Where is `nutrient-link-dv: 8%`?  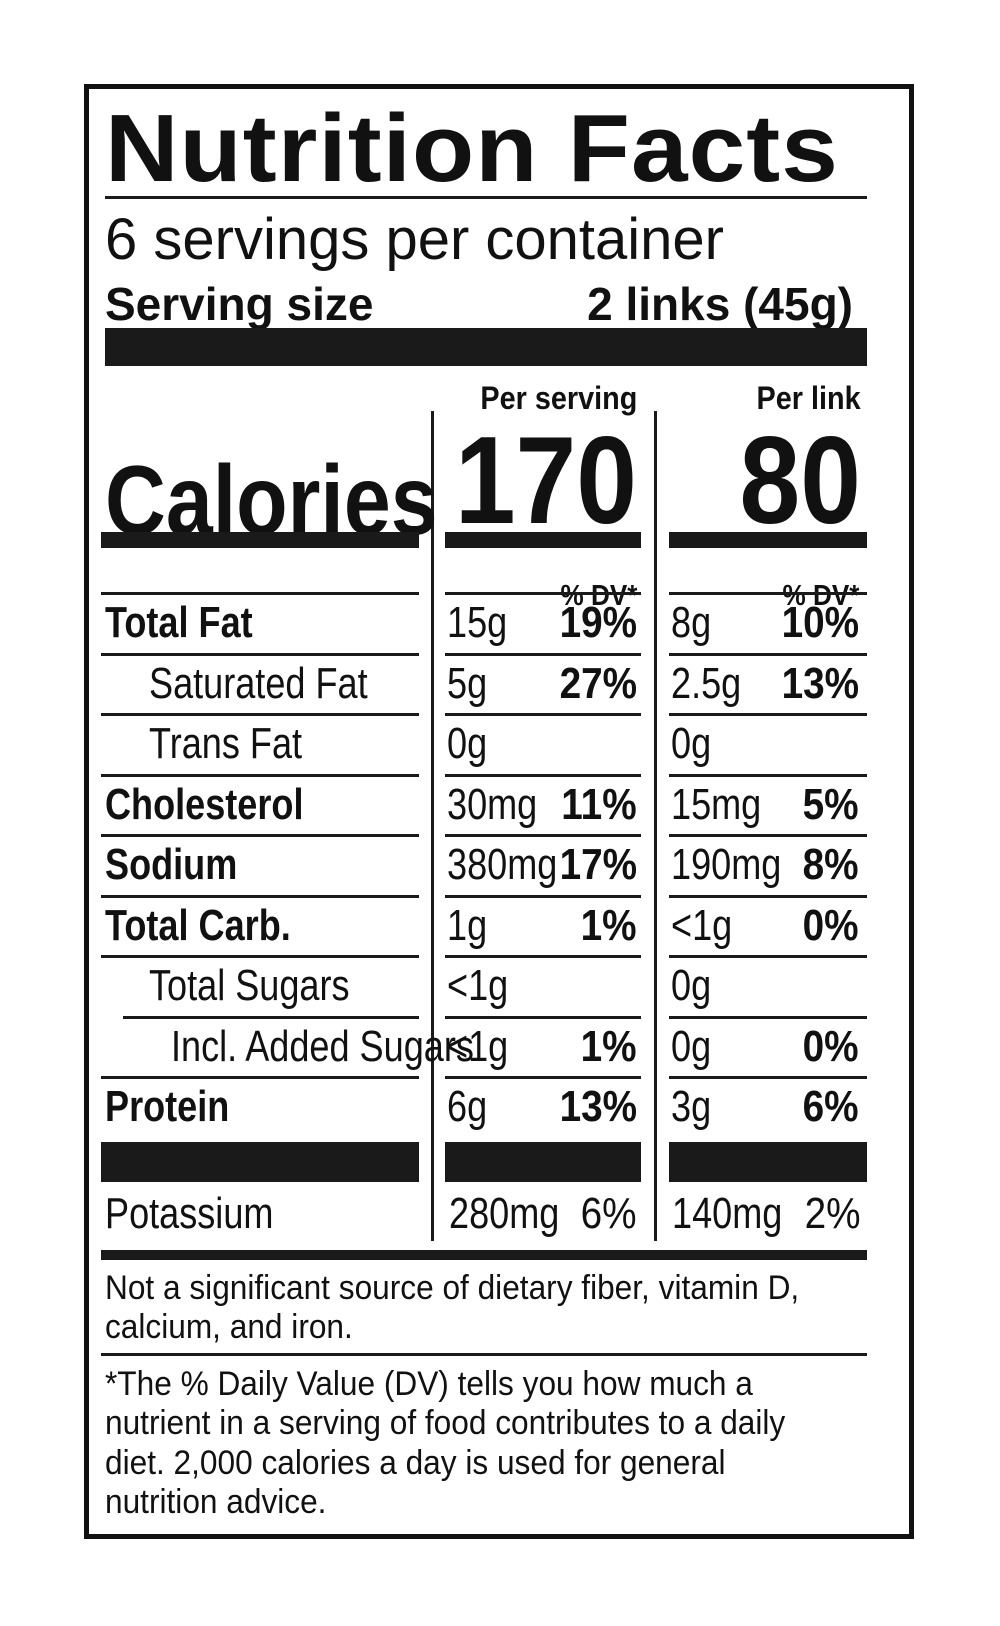
nutrient-link-dv: 8% is located at coordinates (831, 864).